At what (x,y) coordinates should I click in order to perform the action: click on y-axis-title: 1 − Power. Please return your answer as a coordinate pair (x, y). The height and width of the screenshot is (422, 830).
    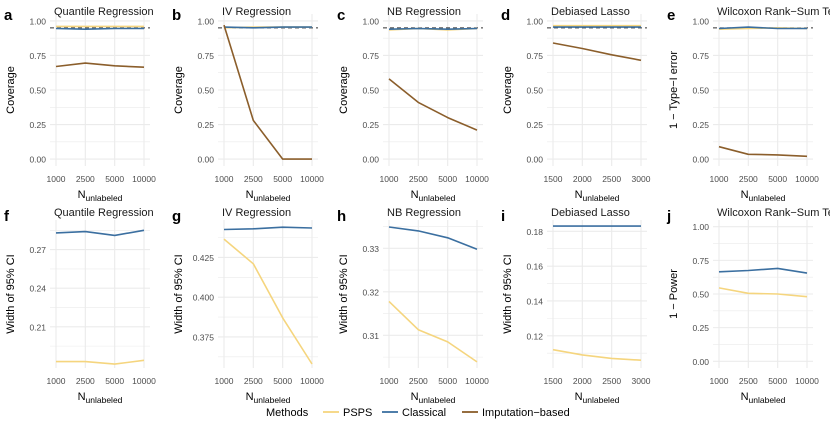
    Looking at the image, I should click on (674, 294).